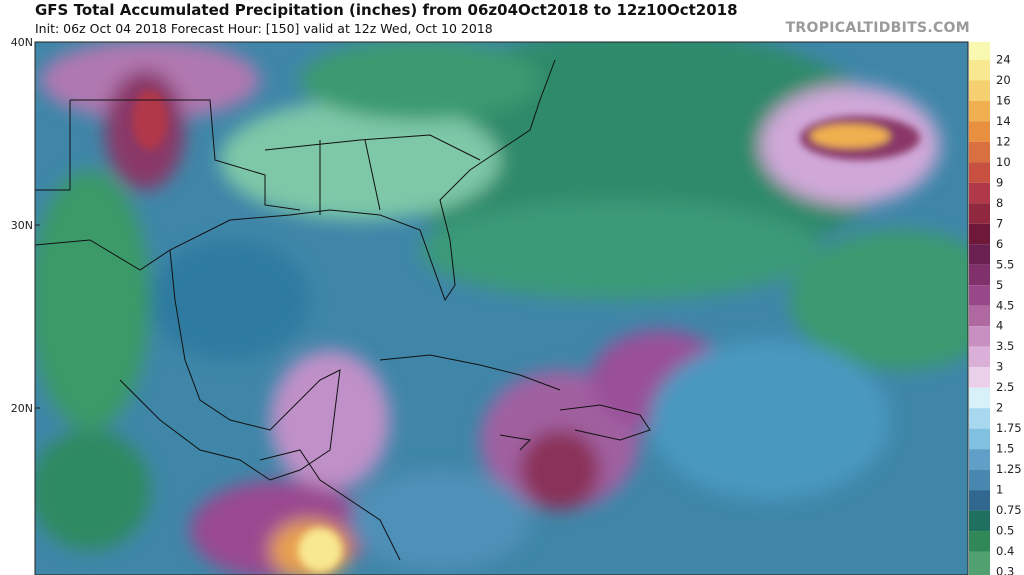 Image resolution: width=1024 pixels, height=575 pixels. I want to click on colorbar-label: 2, so click(999, 408).